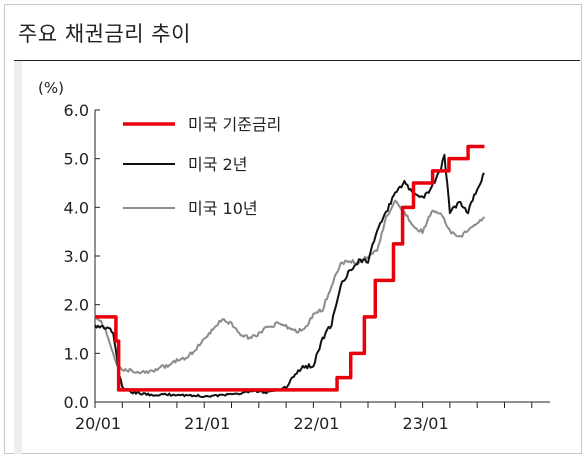 The image size is (588, 460). Describe the element at coordinates (297, 60) in the screenshot. I see `title-divider` at that location.